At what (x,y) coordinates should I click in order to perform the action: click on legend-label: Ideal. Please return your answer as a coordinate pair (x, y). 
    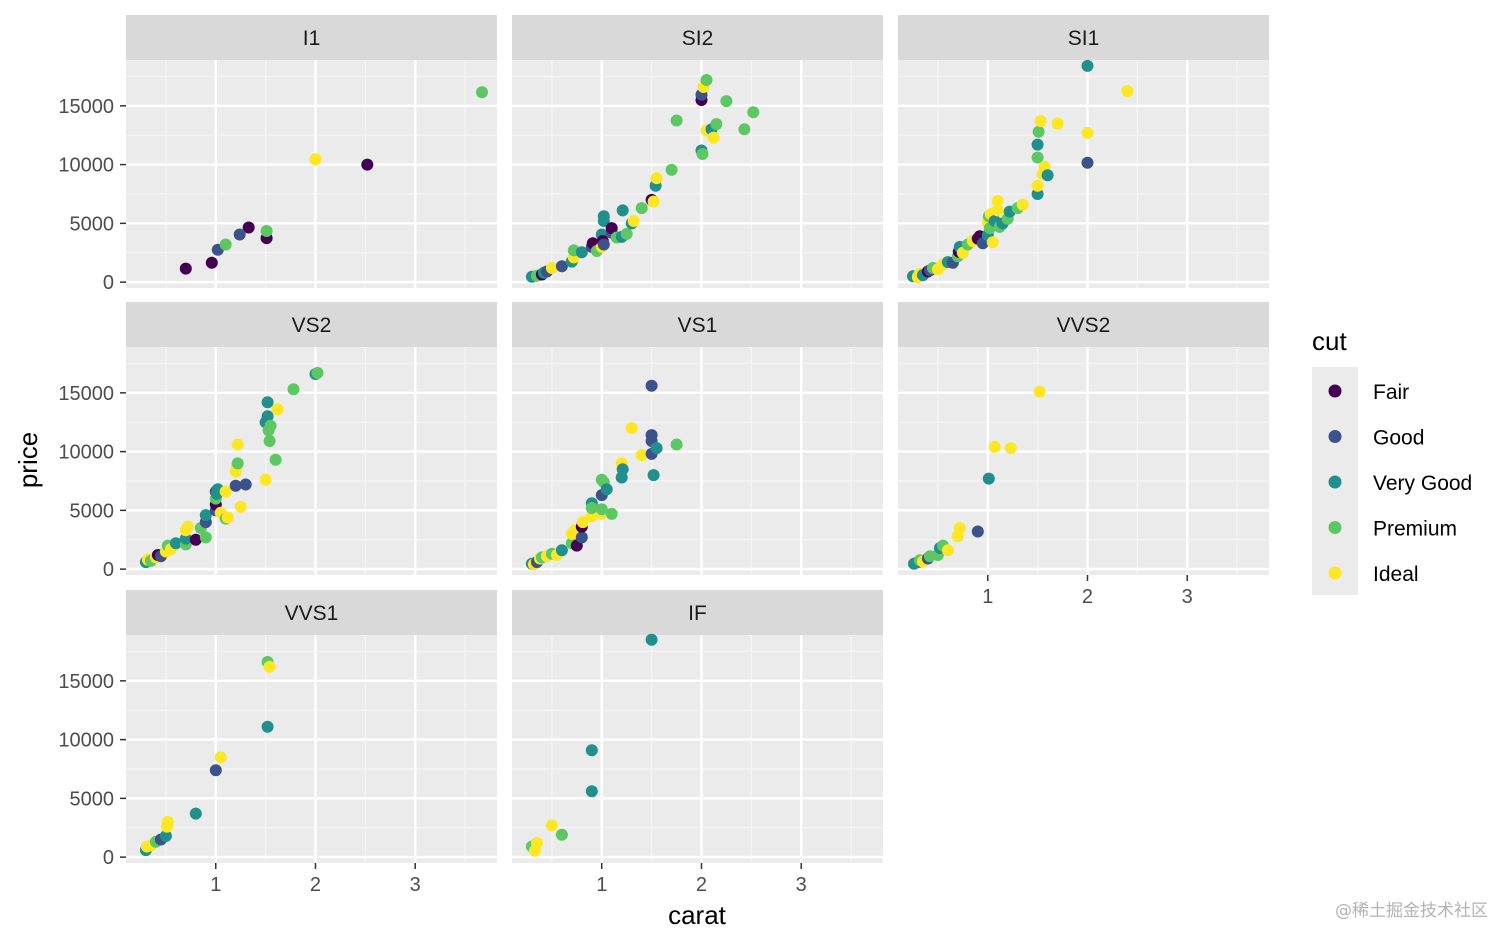
    Looking at the image, I should click on (1396, 574).